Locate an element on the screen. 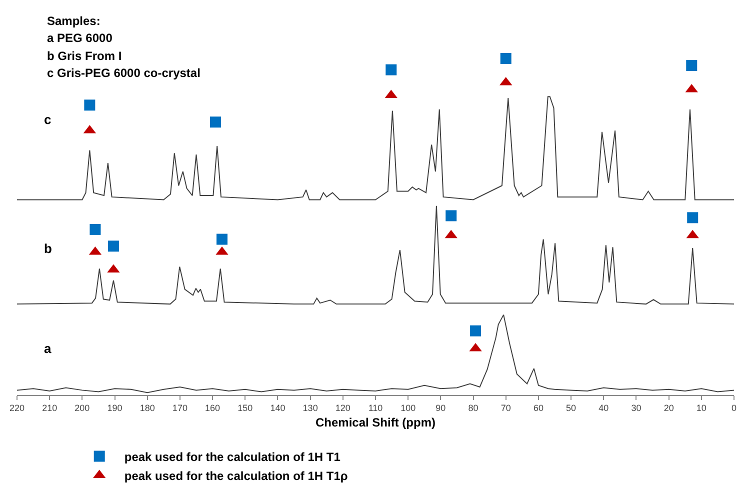 The width and height of the screenshot is (740, 494). x-tick-label: 110 is located at coordinates (375, 407).